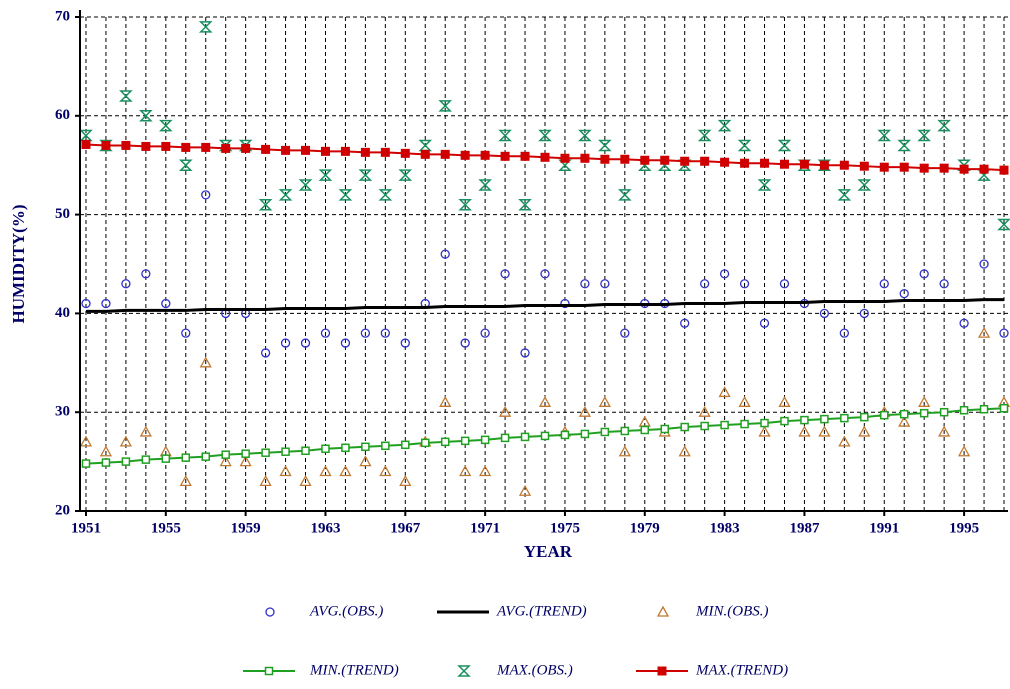 This screenshot has height=689, width=1010. What do you see at coordinates (62, 510) in the screenshot?
I see `y-tick-label: 20` at bounding box center [62, 510].